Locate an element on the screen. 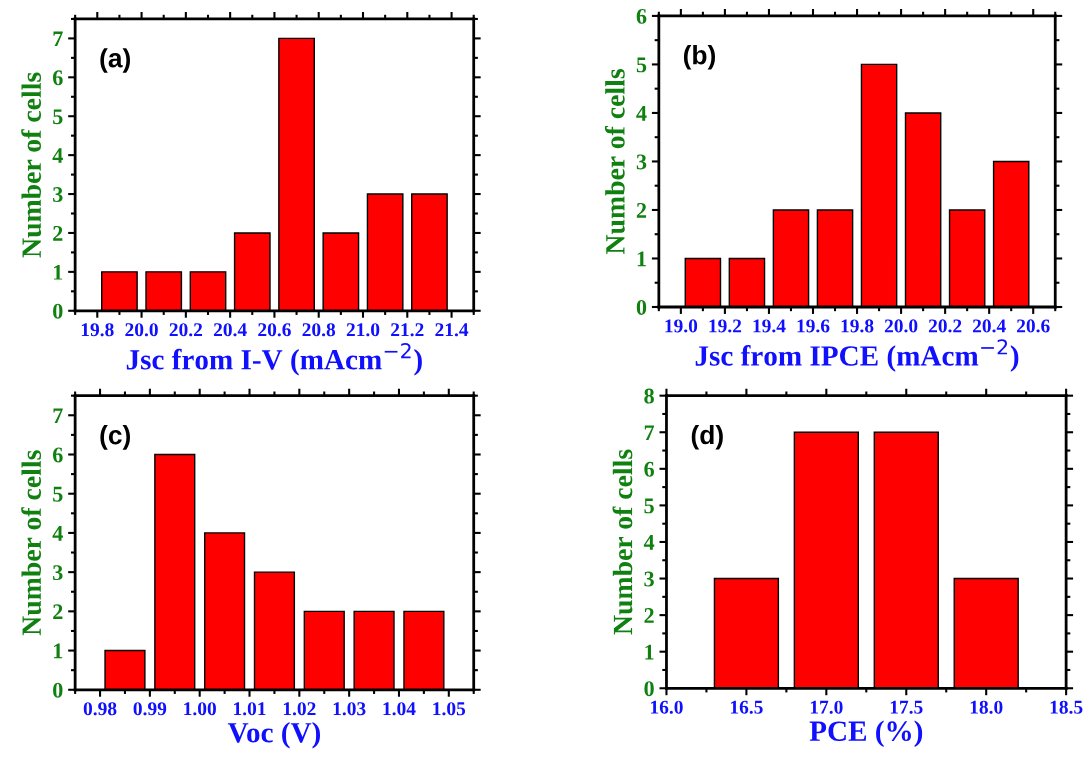  x-tick-label: 19.4 is located at coordinates (769, 326).